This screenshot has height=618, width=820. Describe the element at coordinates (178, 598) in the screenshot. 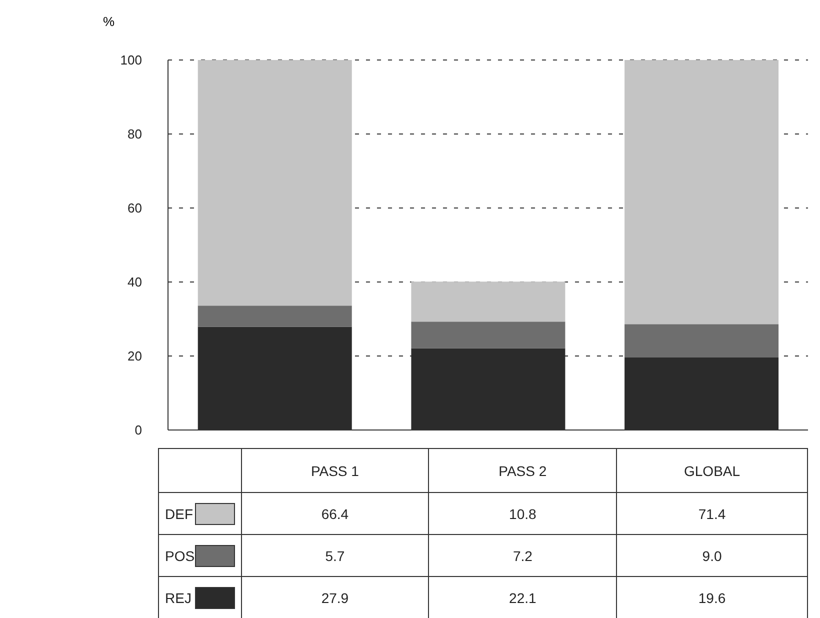

I see `legend-label: REJ` at that location.